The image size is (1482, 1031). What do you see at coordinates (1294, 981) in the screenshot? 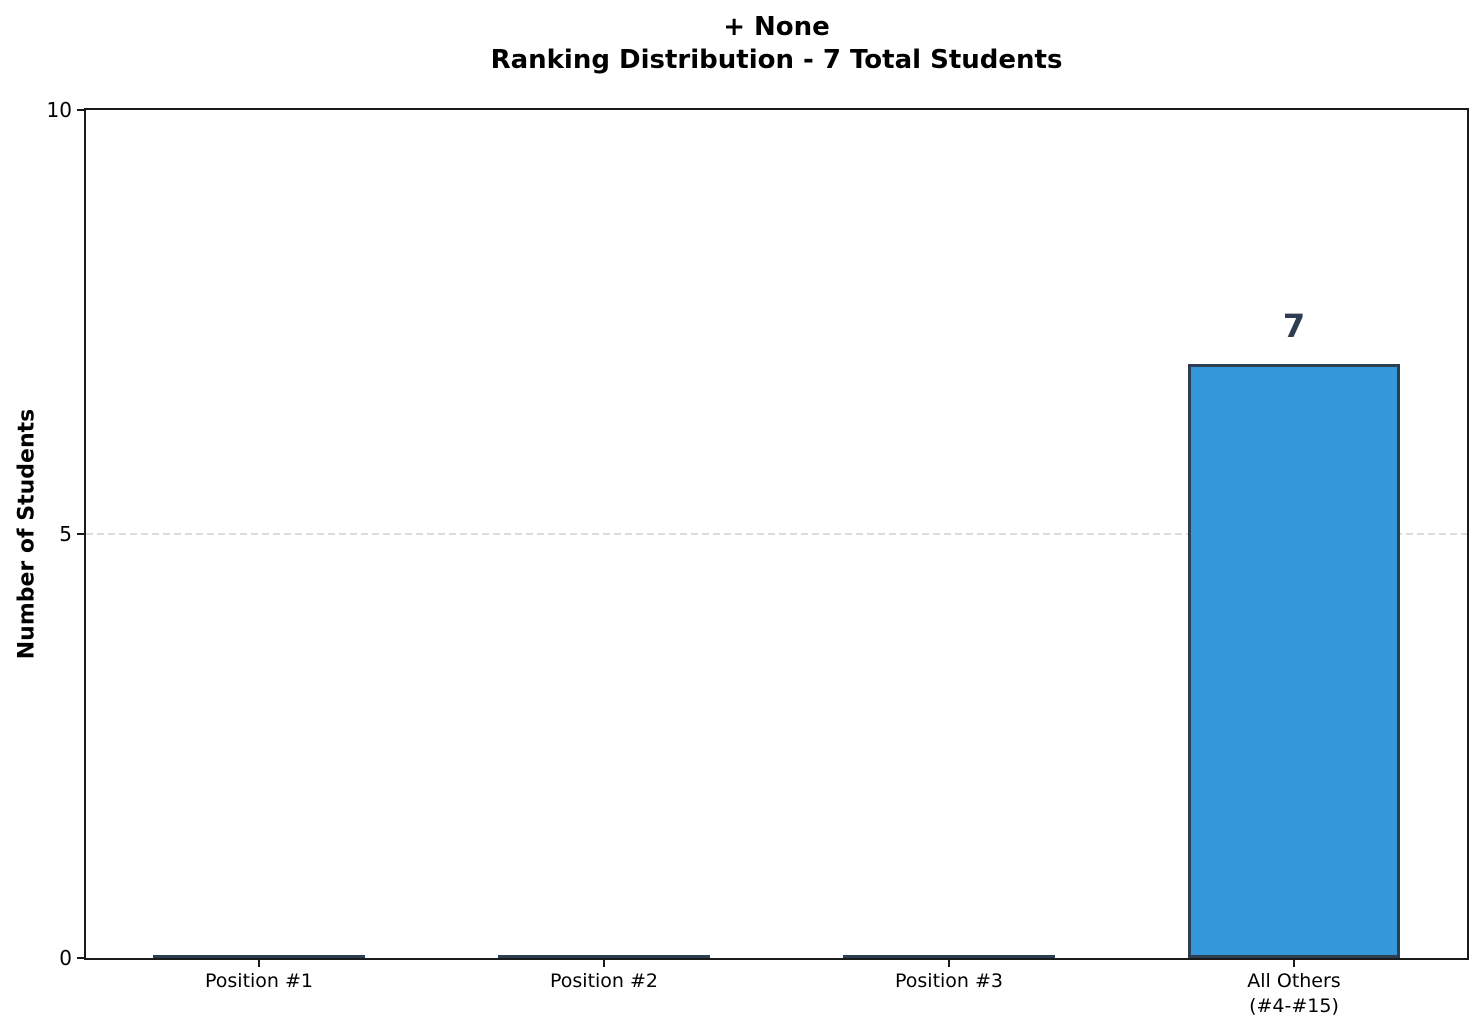
I see `x-tick-label-line: All Others` at bounding box center [1294, 981].